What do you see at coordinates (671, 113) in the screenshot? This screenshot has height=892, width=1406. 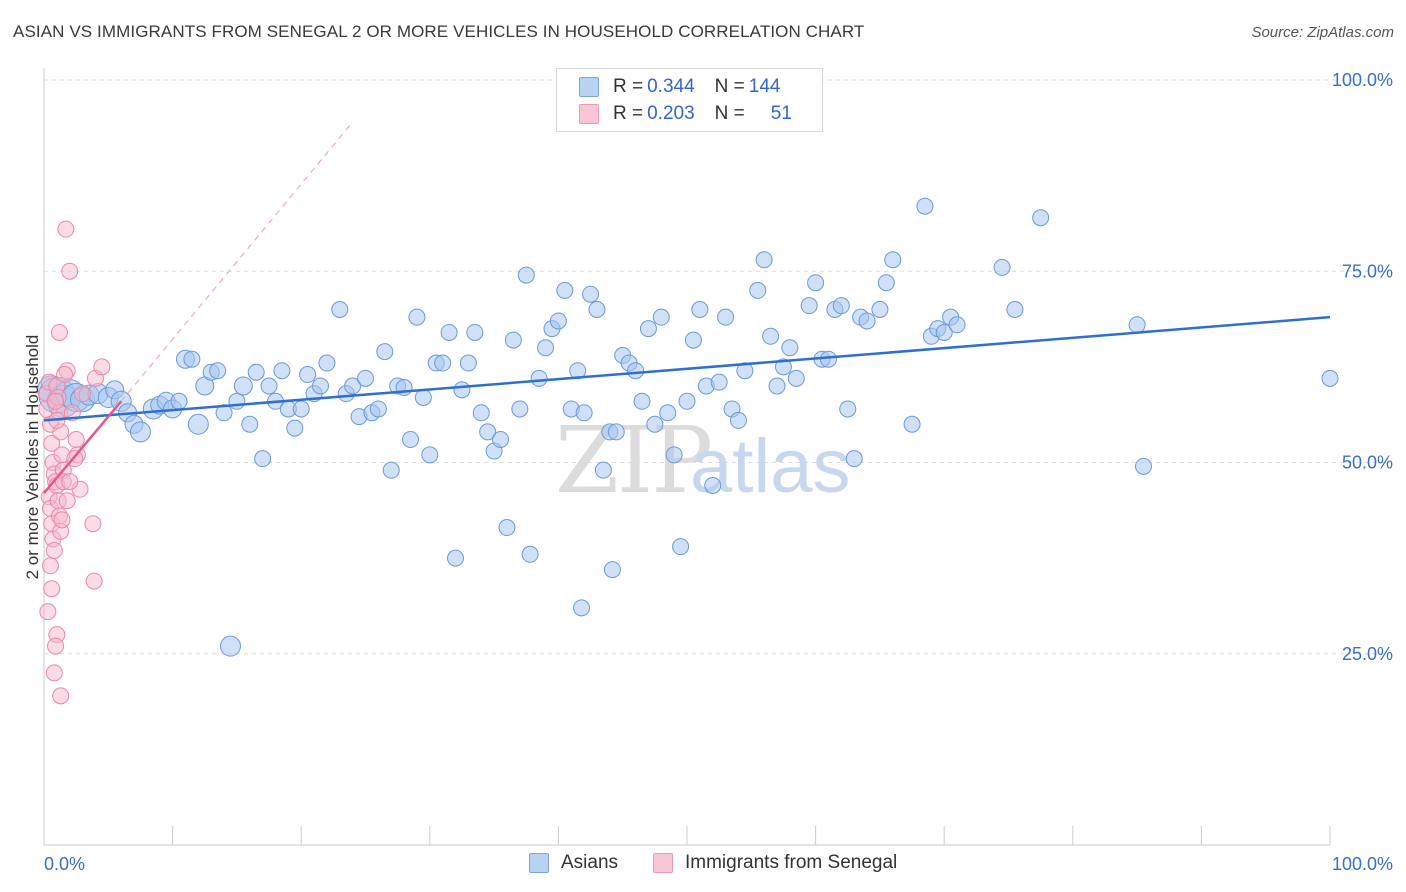 I see `senegal-r-value: 0.203` at bounding box center [671, 113].